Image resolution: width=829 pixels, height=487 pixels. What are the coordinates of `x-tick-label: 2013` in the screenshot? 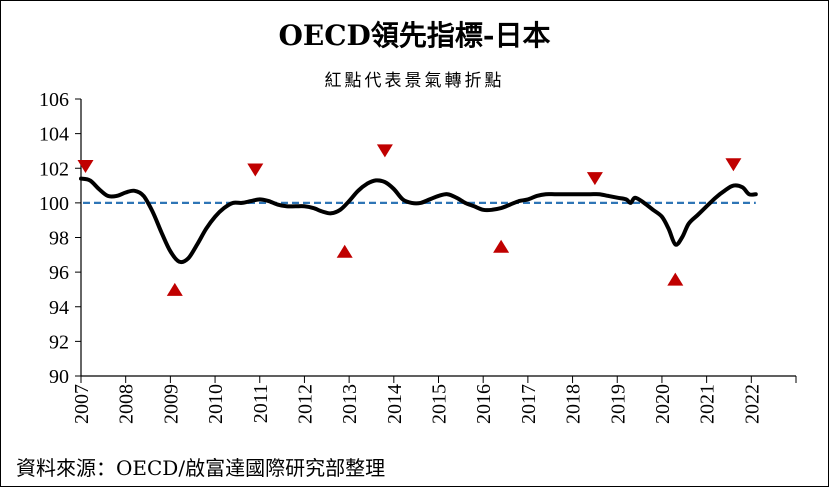 It's located at (350, 404).